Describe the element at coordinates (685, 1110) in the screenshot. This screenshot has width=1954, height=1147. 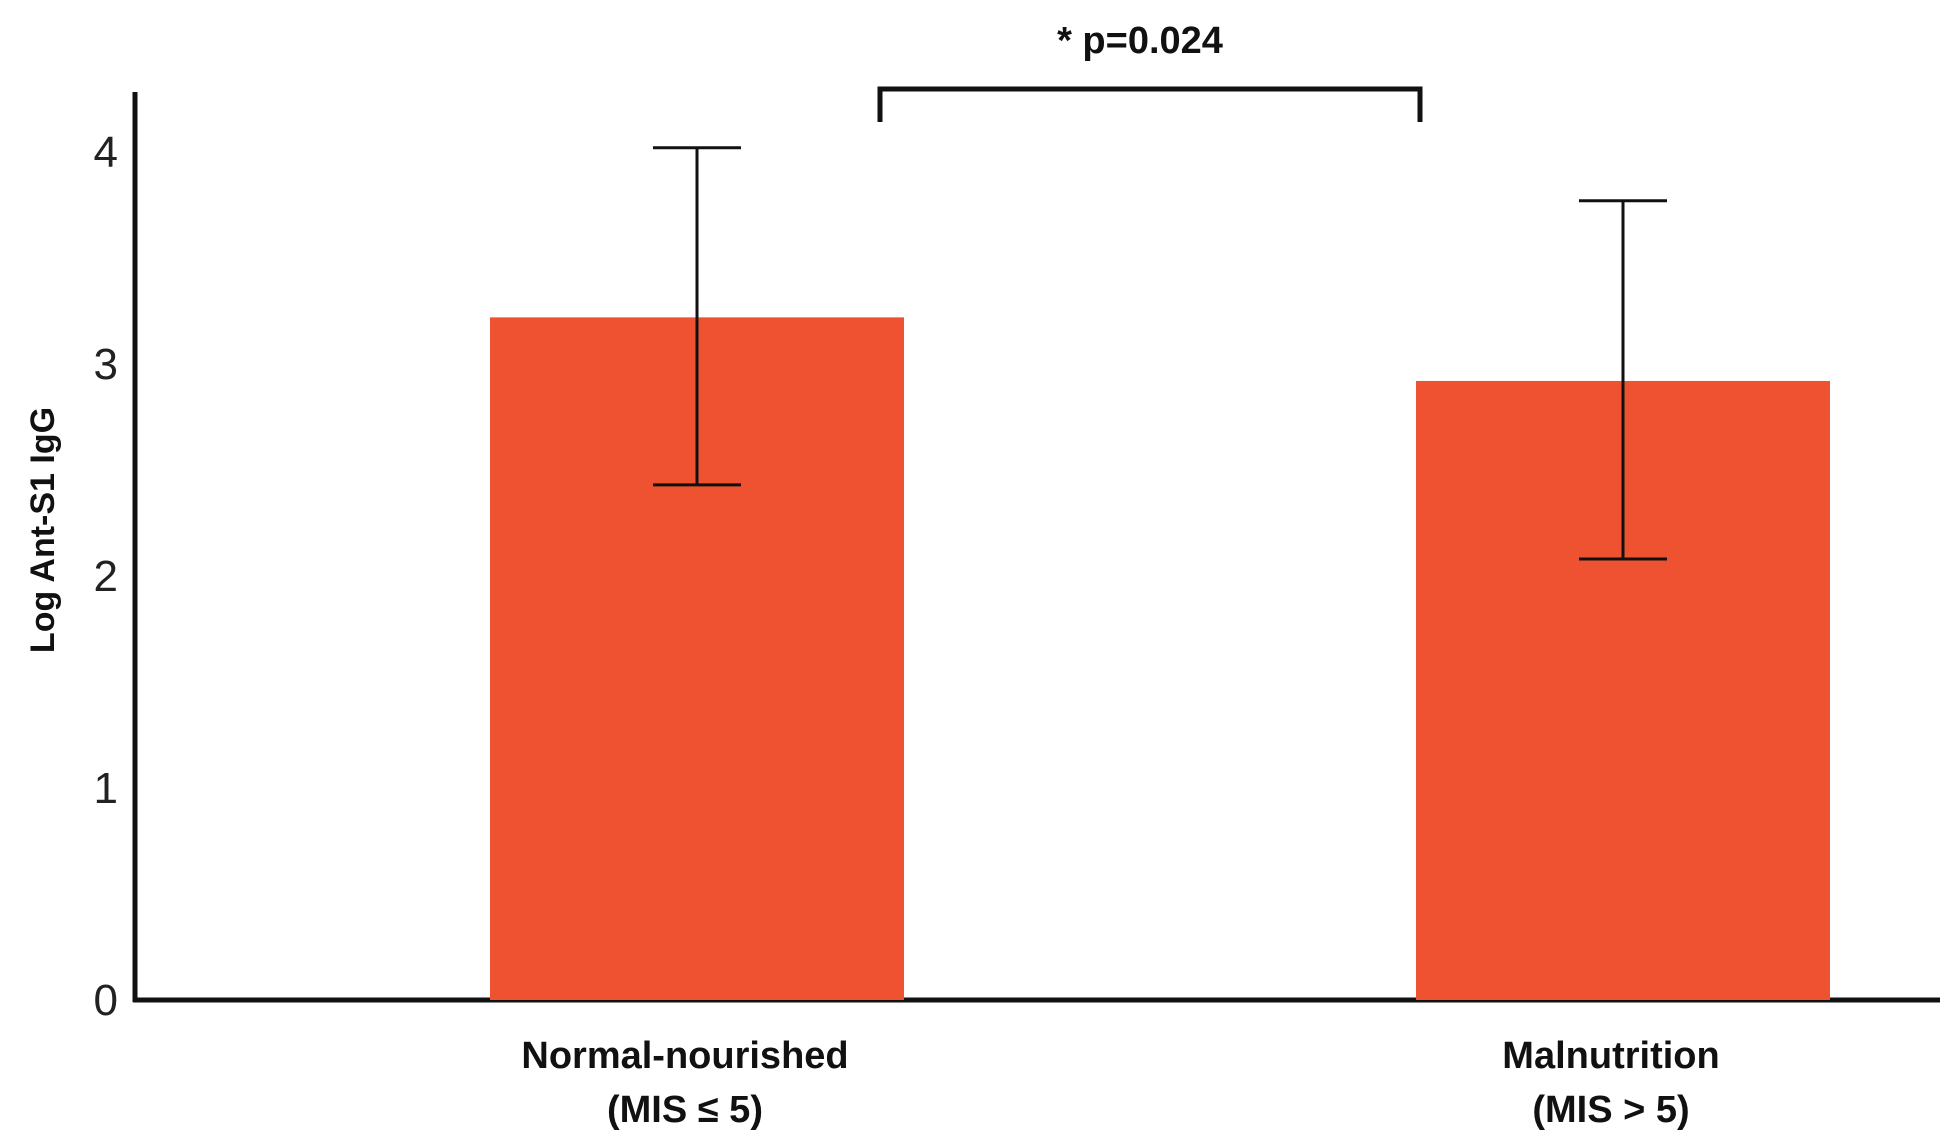
I see `category-sublabel: (MIS ≤ 5)` at that location.